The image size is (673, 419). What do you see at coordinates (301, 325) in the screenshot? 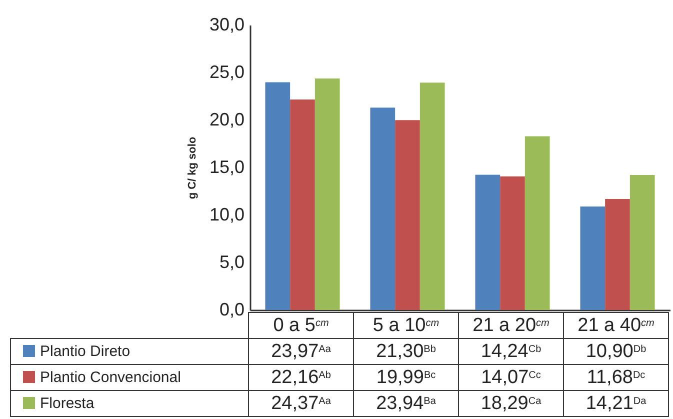
I see `x-tick-label: 0 a 5$^{cm}$` at bounding box center [301, 325].